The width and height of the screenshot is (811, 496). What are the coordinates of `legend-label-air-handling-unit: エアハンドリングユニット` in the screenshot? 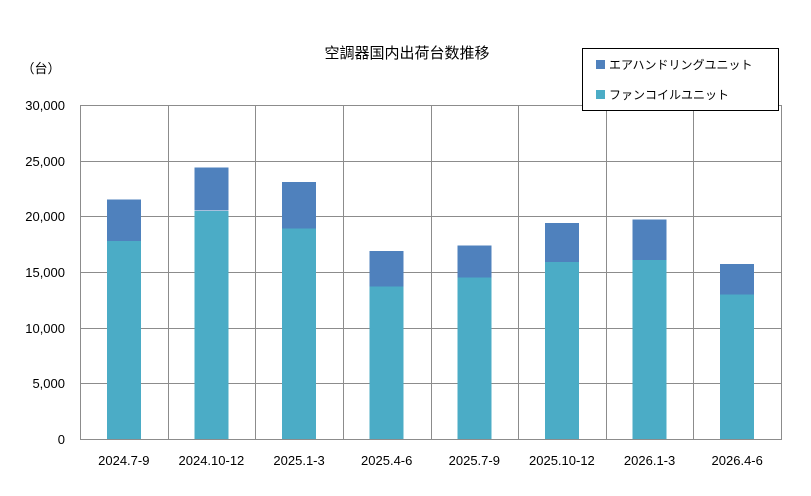 It's located at (681, 65).